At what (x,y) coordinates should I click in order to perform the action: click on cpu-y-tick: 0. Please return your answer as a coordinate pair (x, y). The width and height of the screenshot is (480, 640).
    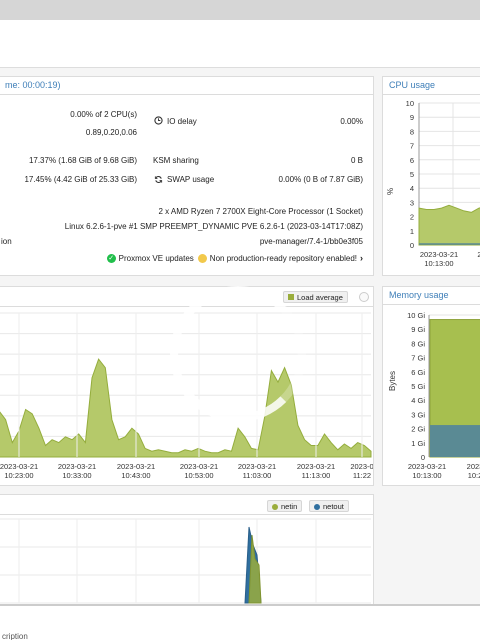
    Looking at the image, I should click on (412, 245).